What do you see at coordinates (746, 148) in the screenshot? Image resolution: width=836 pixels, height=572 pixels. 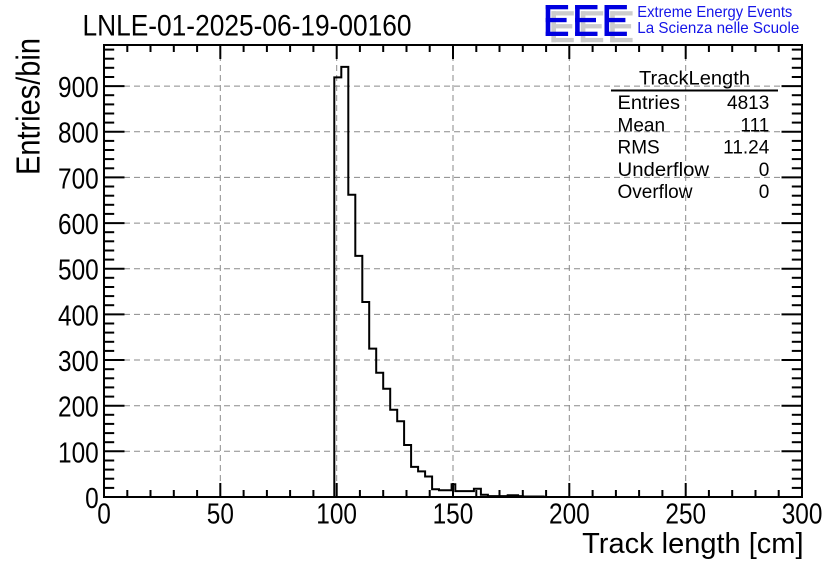 I see `svg-text: 11.24` at bounding box center [746, 148].